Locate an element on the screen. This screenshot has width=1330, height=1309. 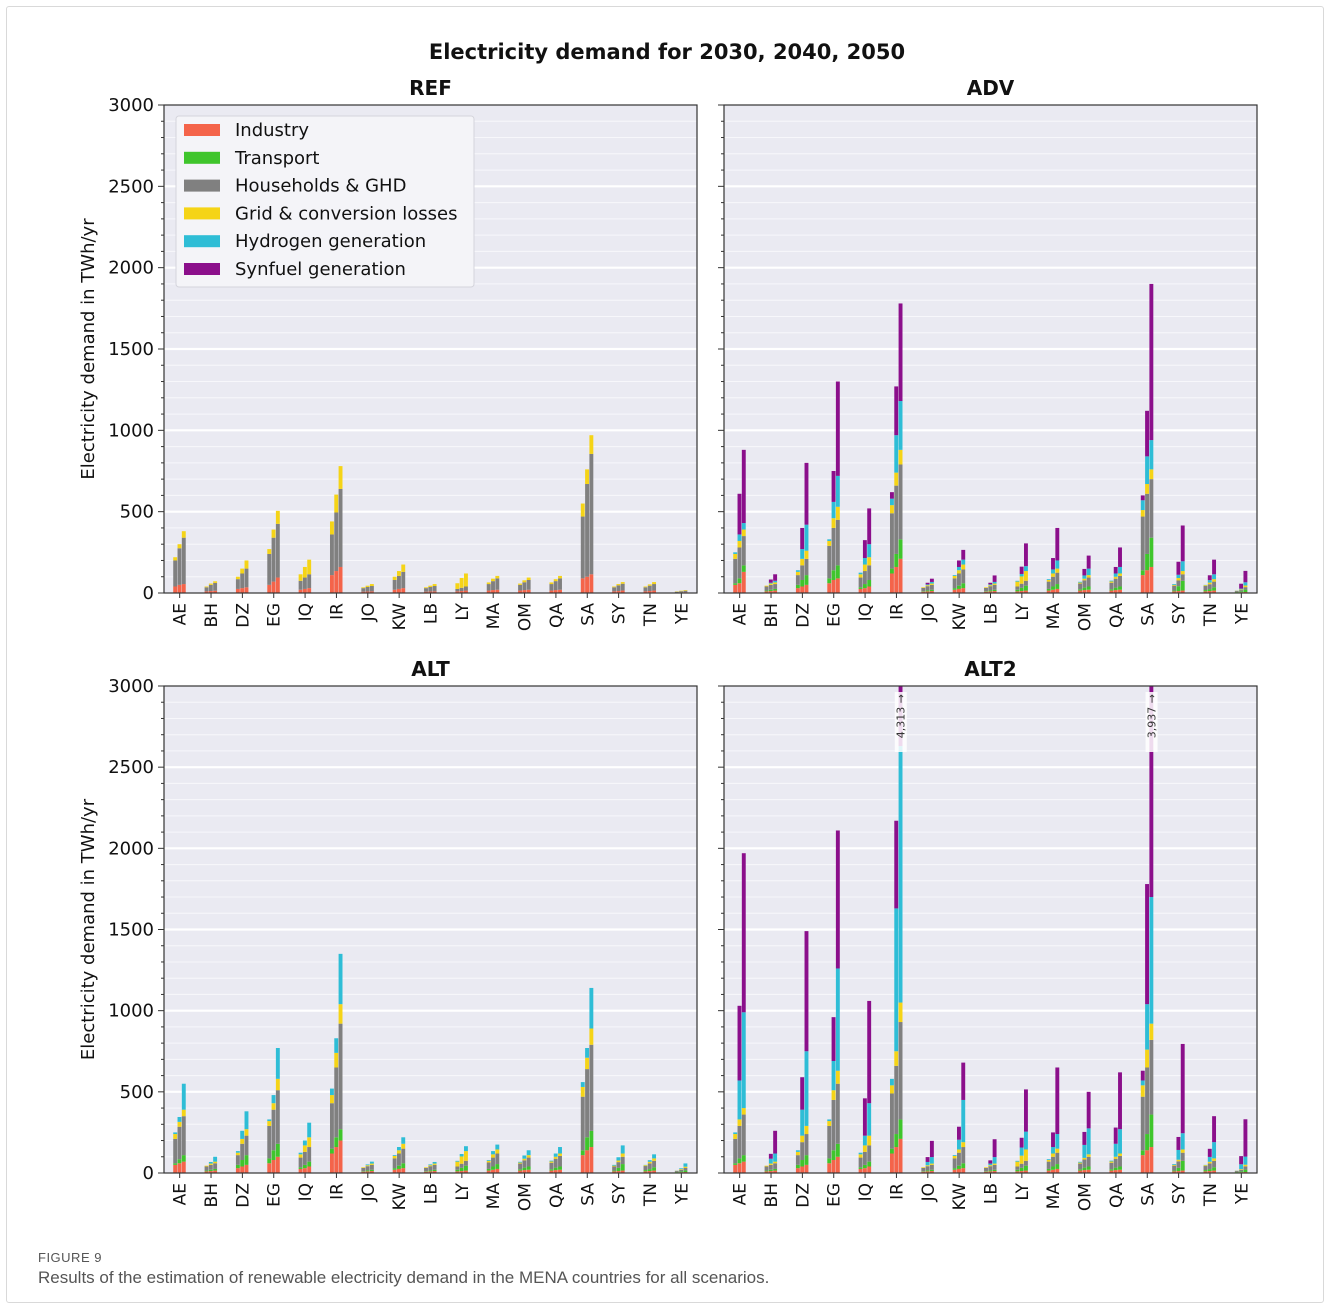
x-tick-label: MA is located at coordinates (494, 1196).